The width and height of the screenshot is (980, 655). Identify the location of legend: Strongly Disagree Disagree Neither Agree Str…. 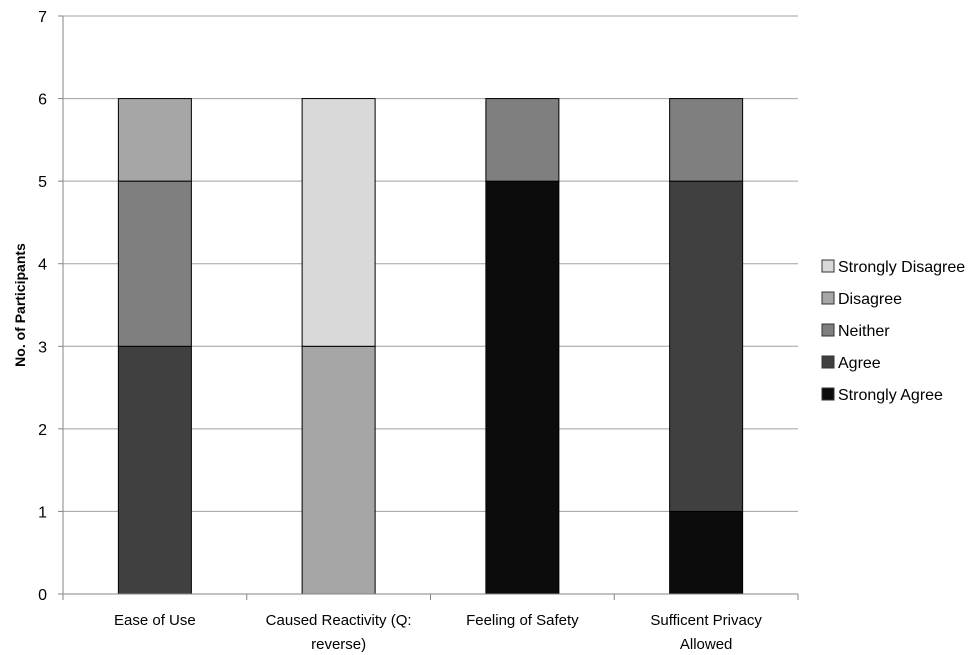
(893, 331).